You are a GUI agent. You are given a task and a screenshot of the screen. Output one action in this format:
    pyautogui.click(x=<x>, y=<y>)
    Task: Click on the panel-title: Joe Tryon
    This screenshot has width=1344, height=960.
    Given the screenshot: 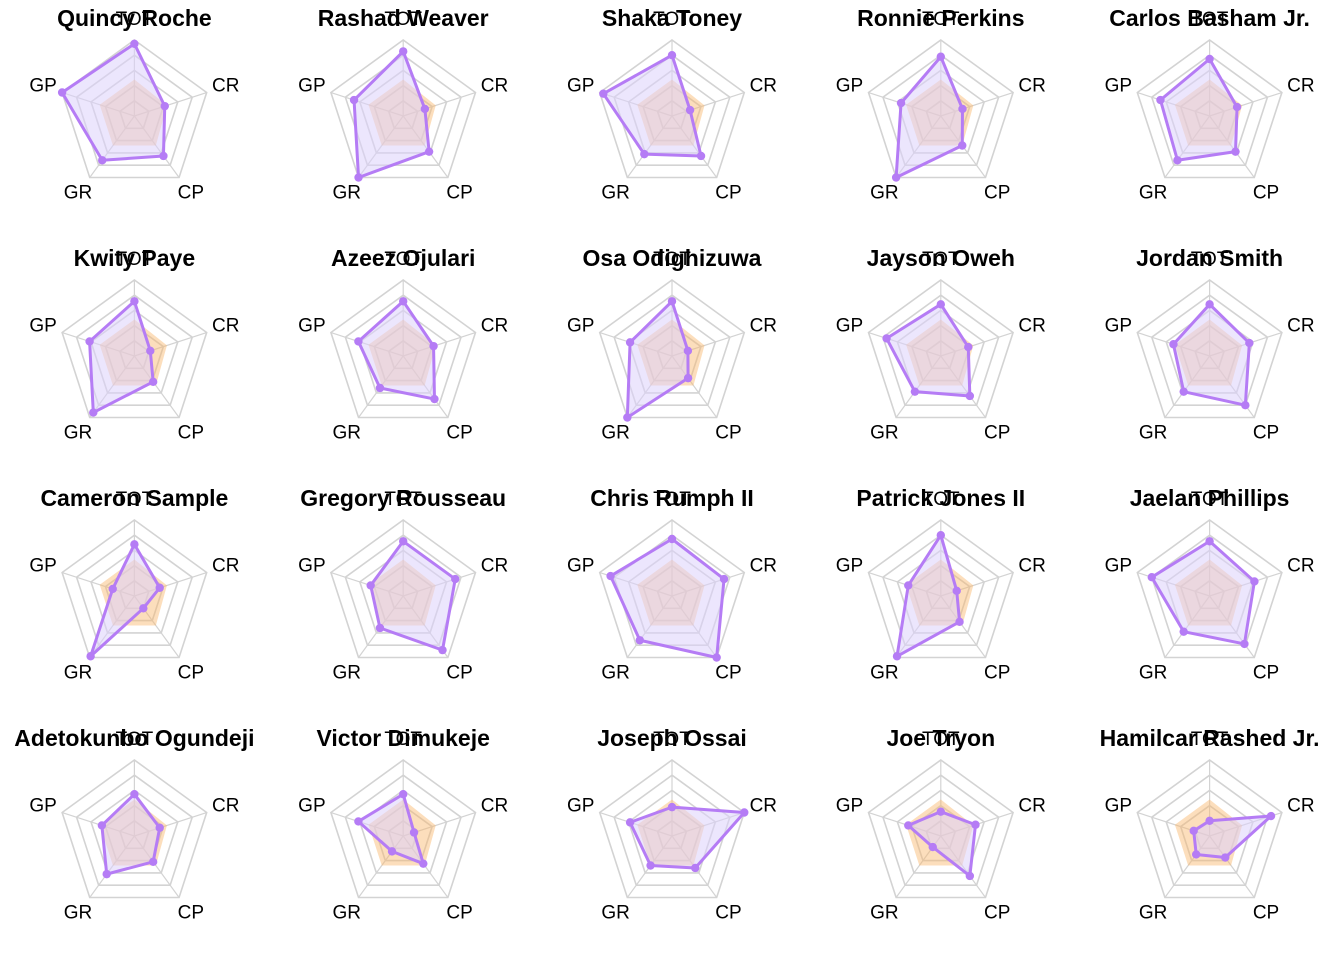 What is the action you would take?
    pyautogui.click(x=940, y=738)
    